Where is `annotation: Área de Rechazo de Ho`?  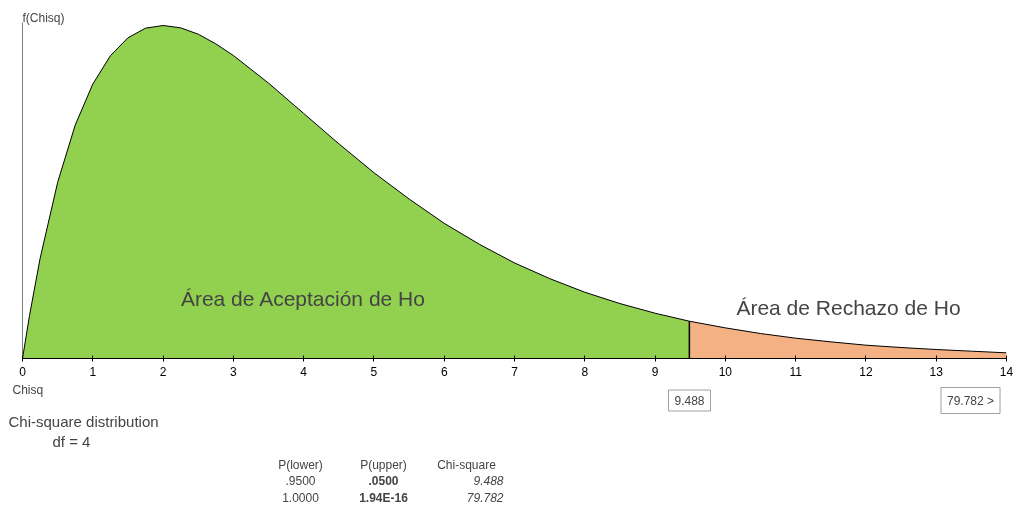
annotation: Área de Rechazo de Ho is located at coordinates (848, 307).